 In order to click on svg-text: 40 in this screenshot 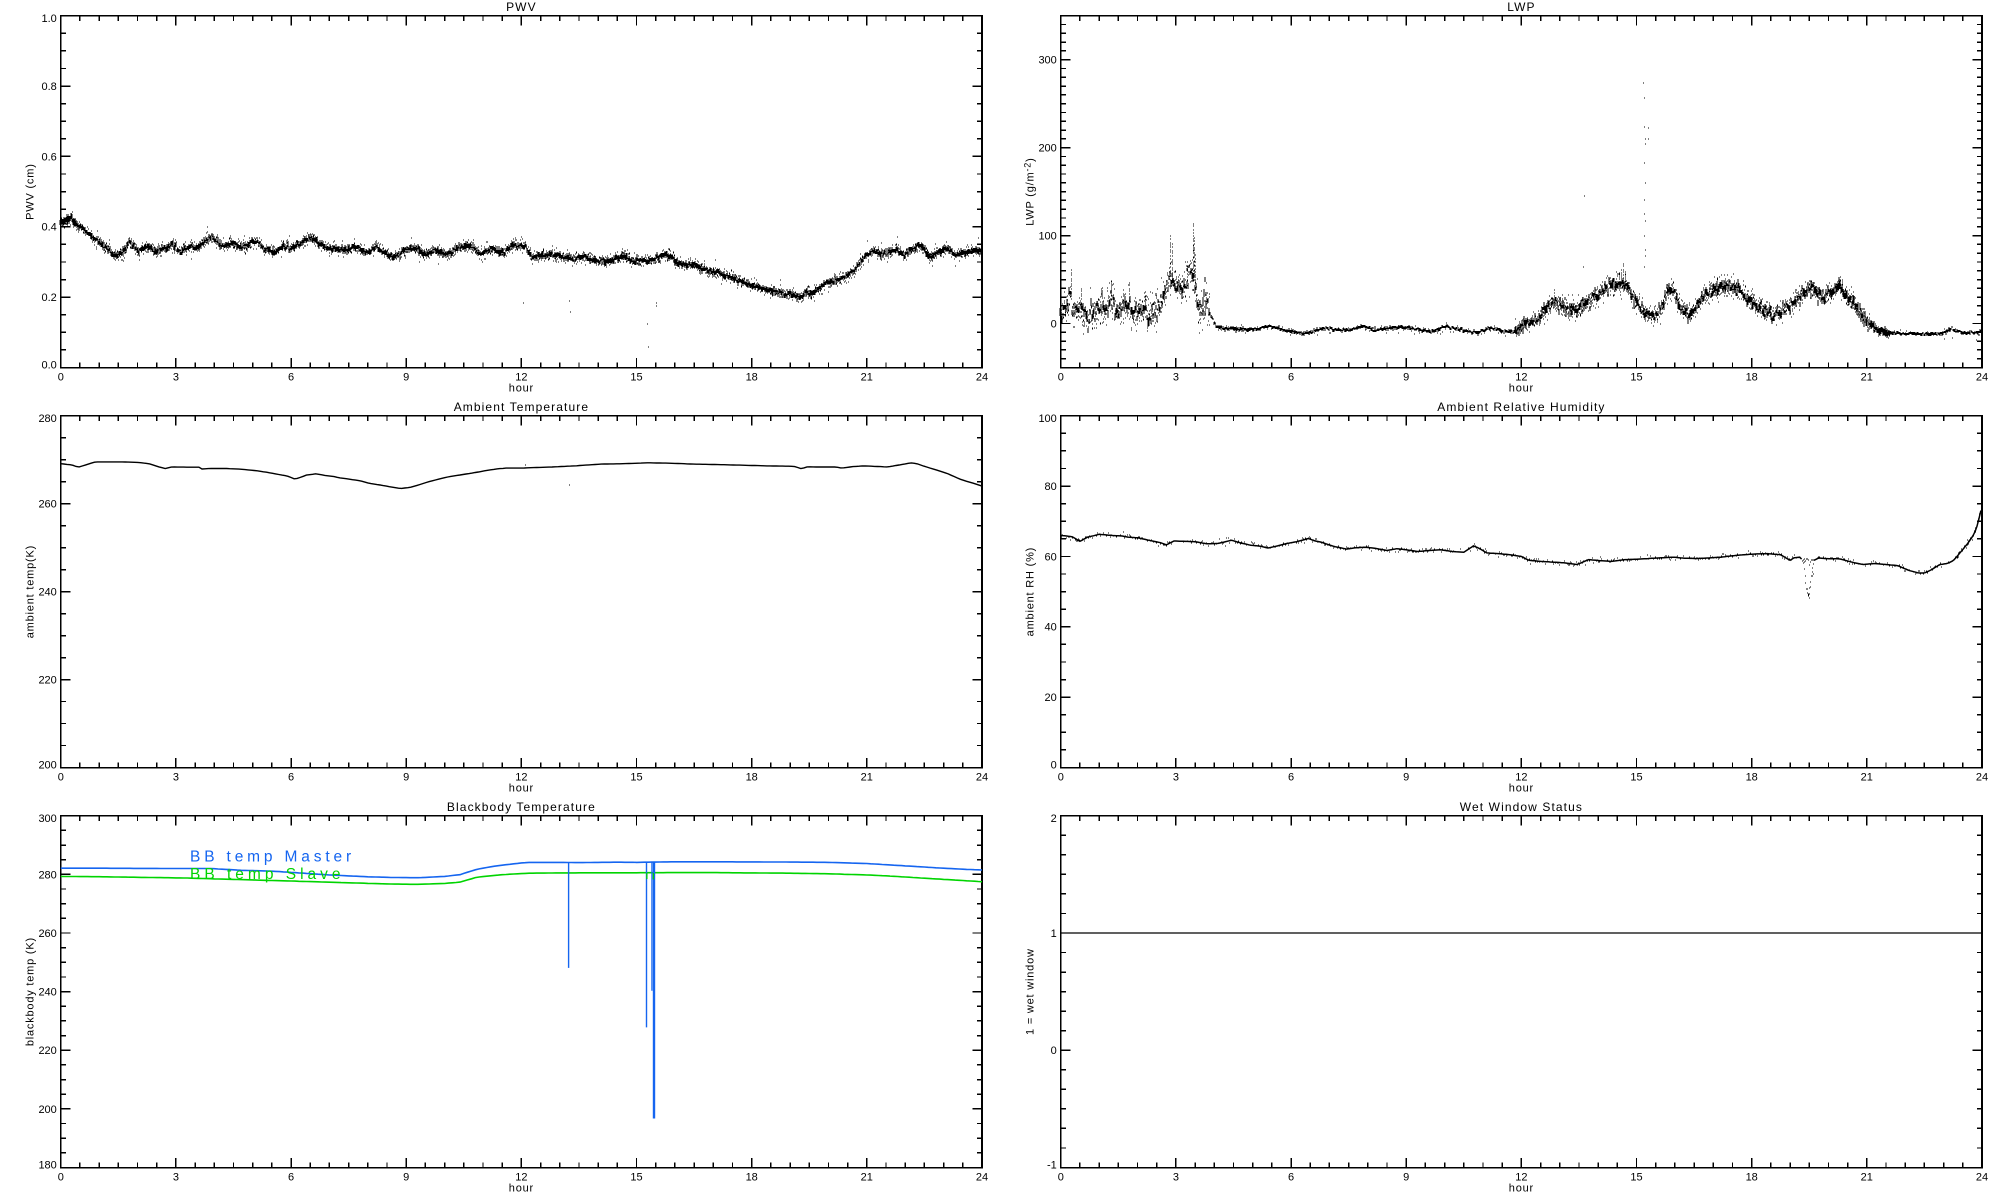, I will do `click(1051, 628)`.